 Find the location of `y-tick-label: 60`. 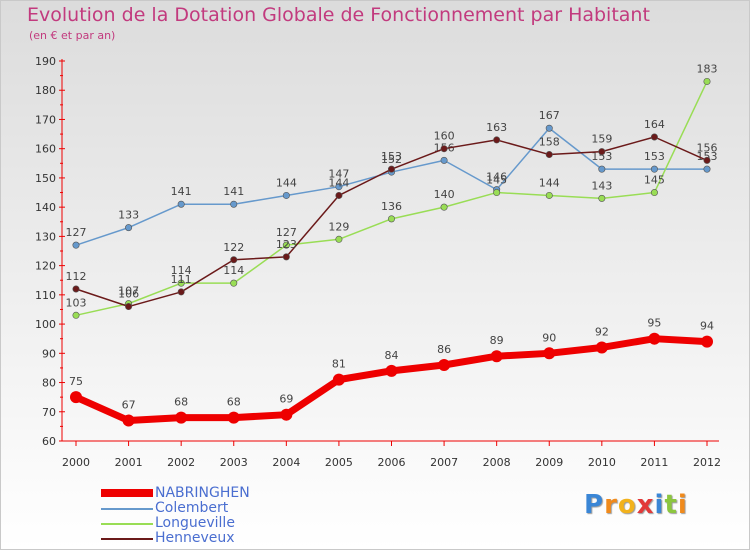

y-tick-label: 60 is located at coordinates (49, 441).